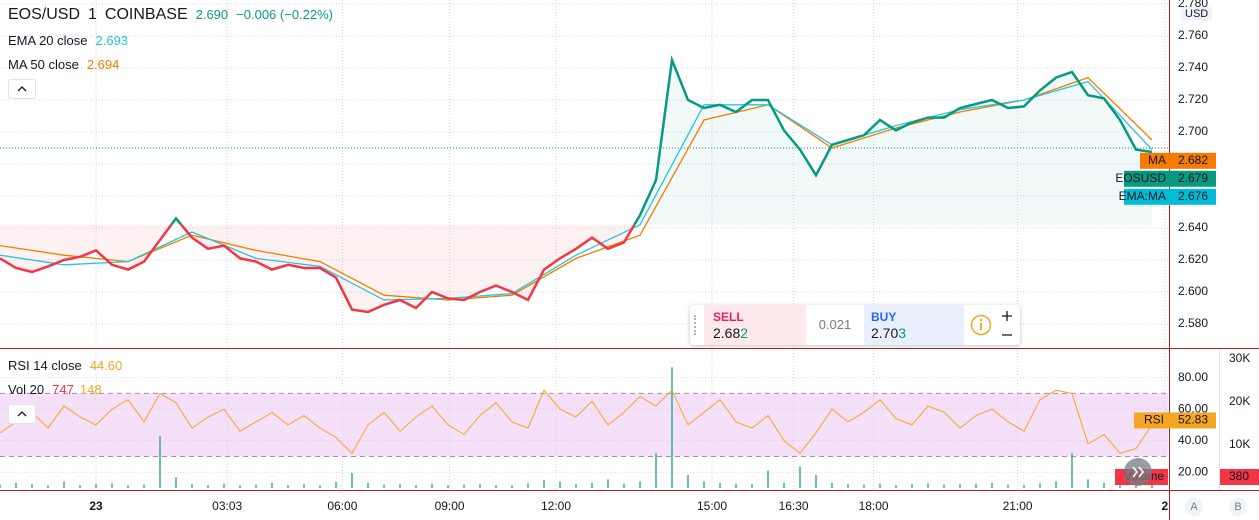 The height and width of the screenshot is (520, 1259). What do you see at coordinates (697, 325) in the screenshot?
I see `drag-handle` at bounding box center [697, 325].